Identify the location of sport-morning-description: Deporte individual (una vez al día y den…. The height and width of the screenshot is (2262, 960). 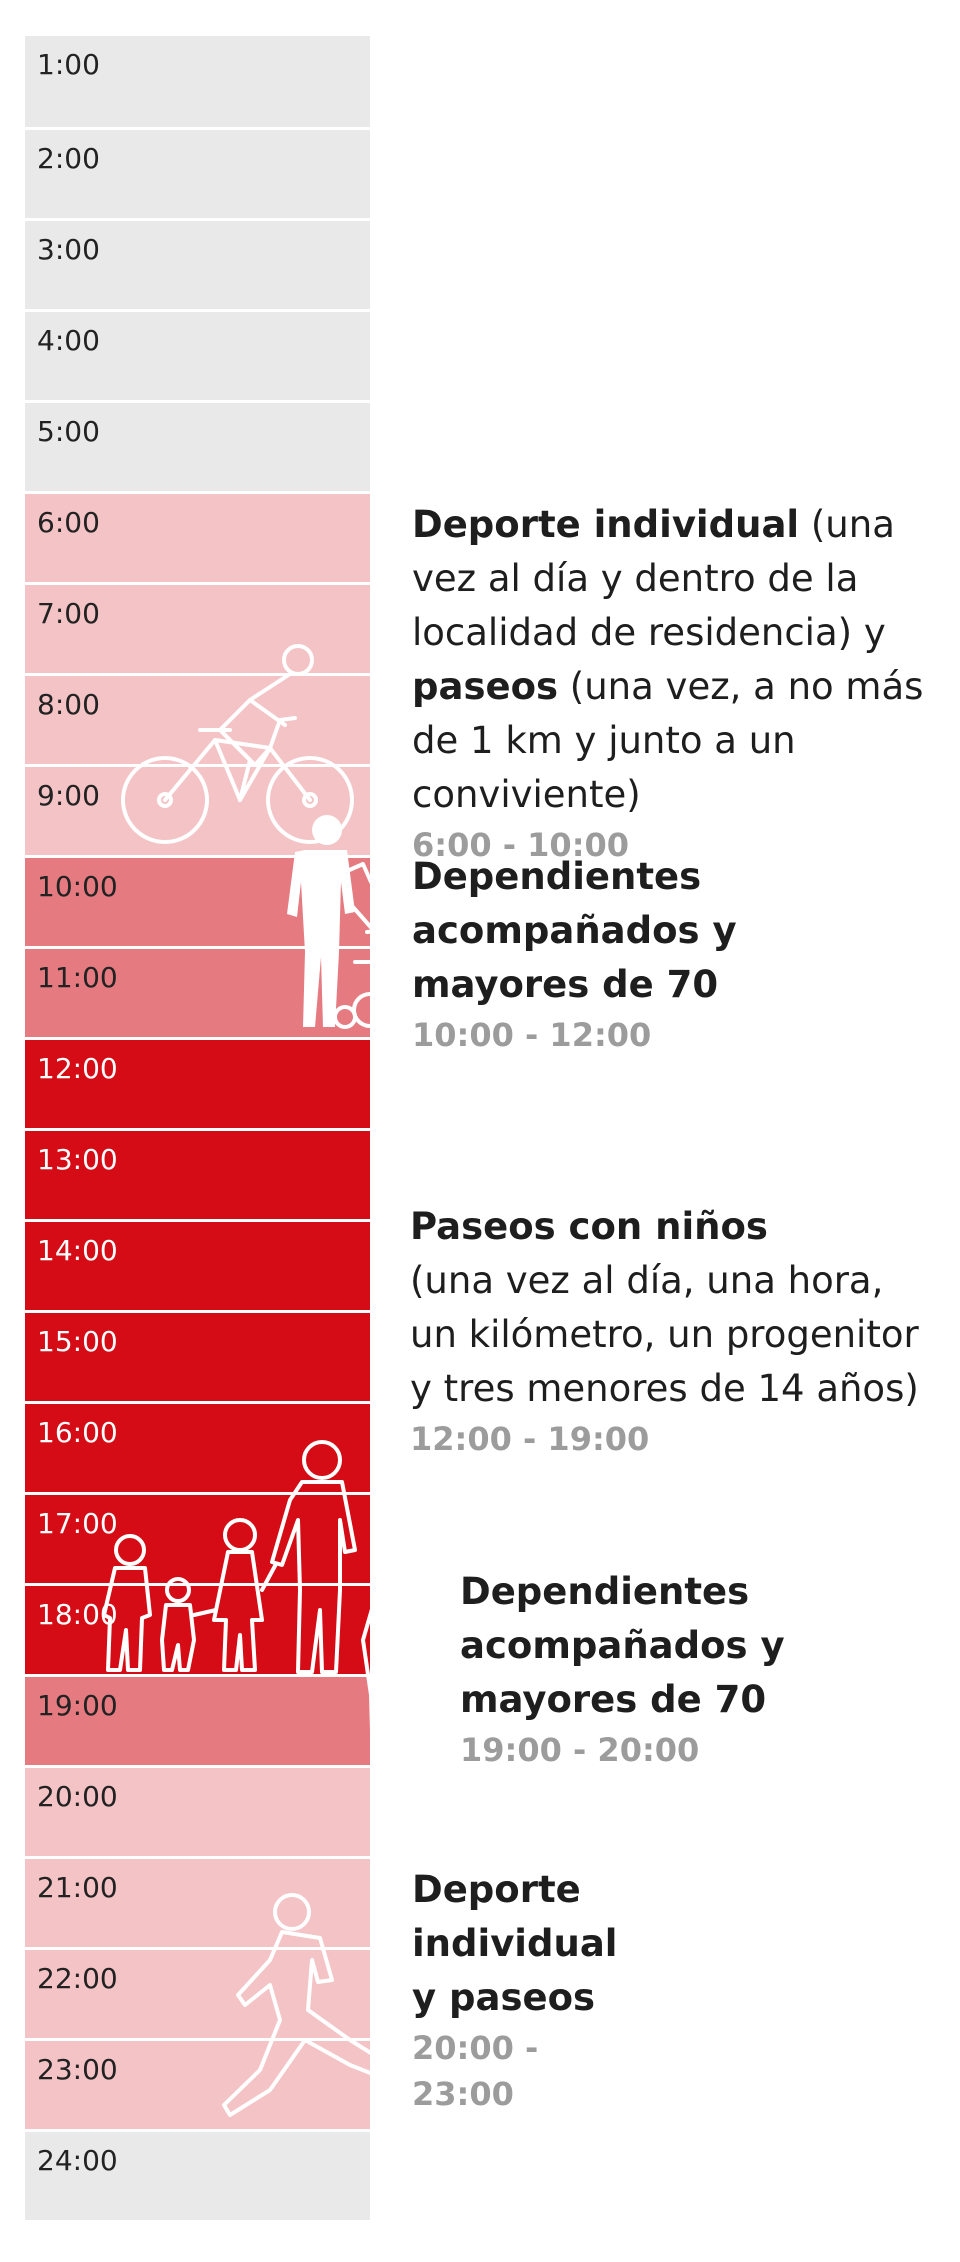
(682, 660).